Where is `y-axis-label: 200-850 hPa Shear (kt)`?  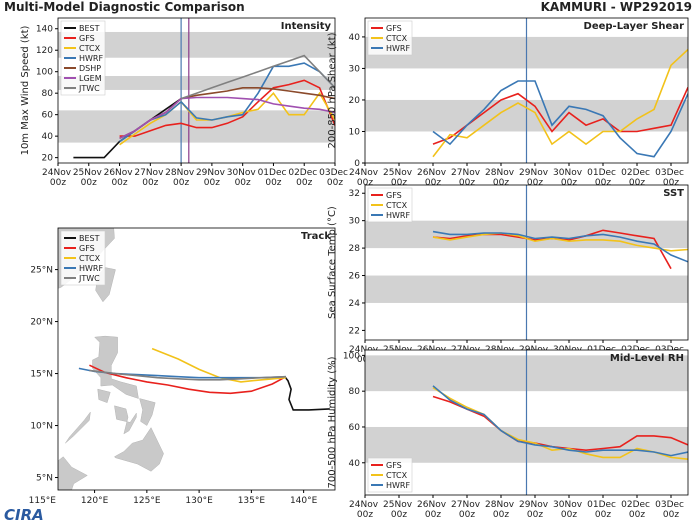
y-axis-label: 200-850 hPa Shear (kt) is located at coordinates (332, 90).